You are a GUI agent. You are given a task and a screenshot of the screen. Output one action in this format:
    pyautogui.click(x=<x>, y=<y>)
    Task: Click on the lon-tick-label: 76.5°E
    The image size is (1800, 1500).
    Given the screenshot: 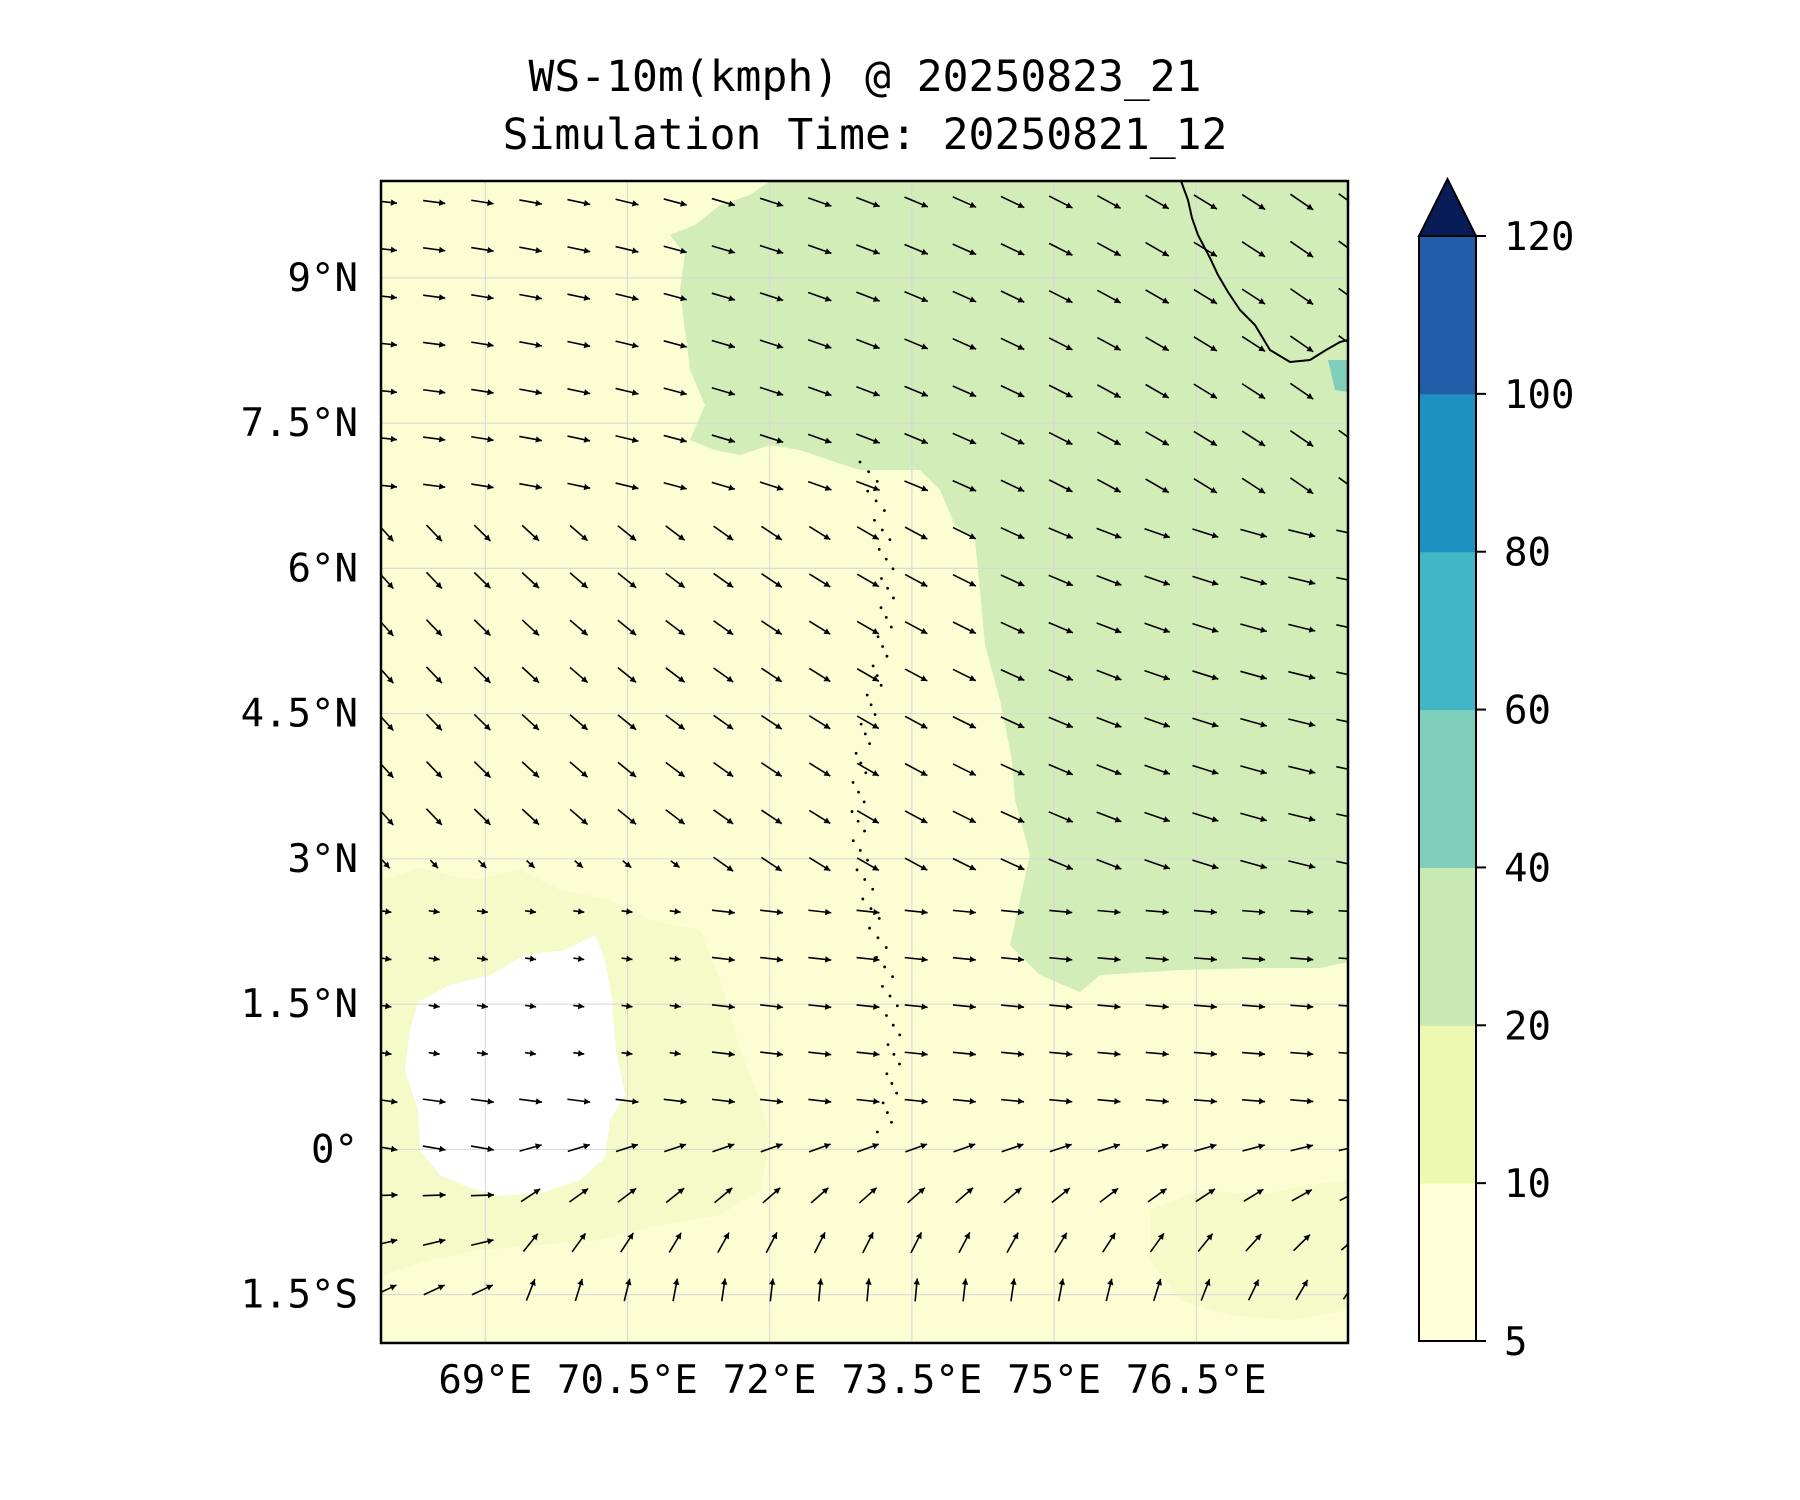 What is the action you would take?
    pyautogui.click(x=1196, y=1380)
    